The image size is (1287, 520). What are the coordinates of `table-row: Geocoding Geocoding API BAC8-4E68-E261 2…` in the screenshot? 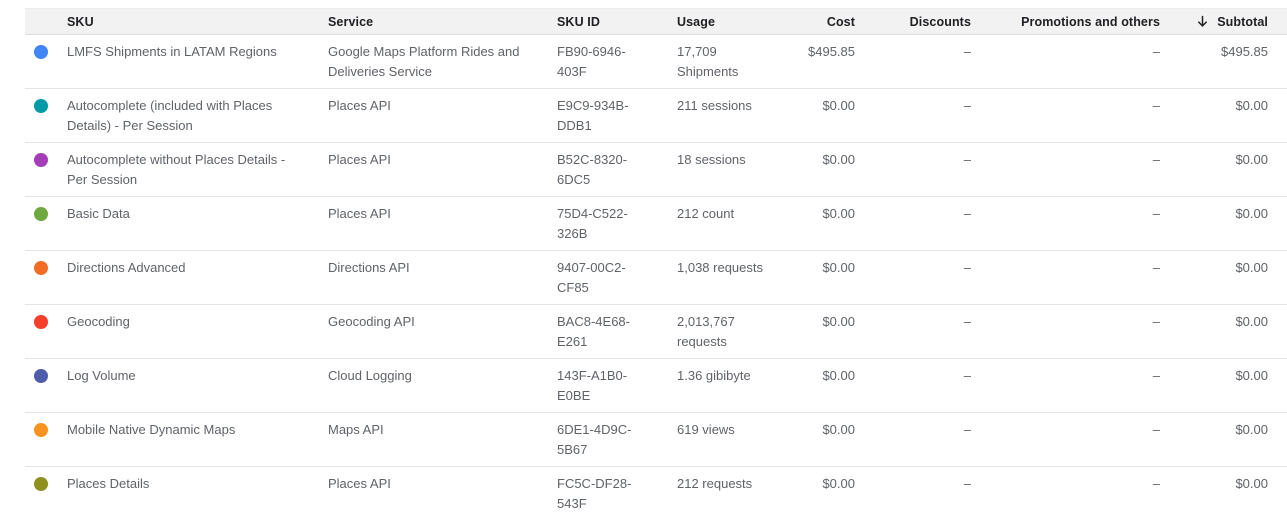 It's located at (656, 332).